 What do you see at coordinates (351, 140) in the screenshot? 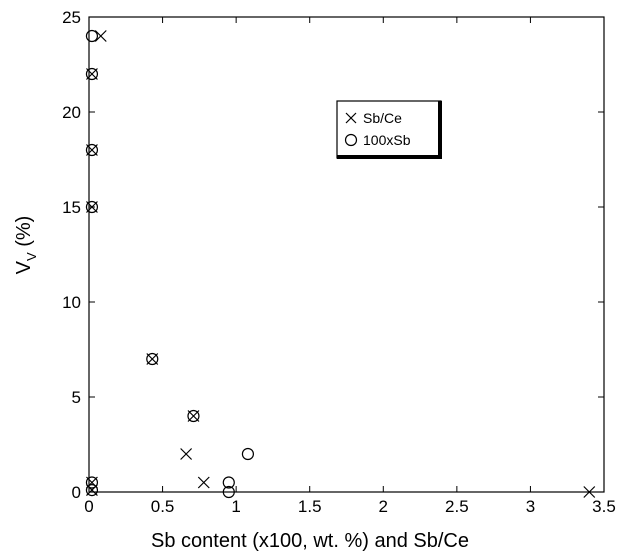
I see `legend-circle-marker` at bounding box center [351, 140].